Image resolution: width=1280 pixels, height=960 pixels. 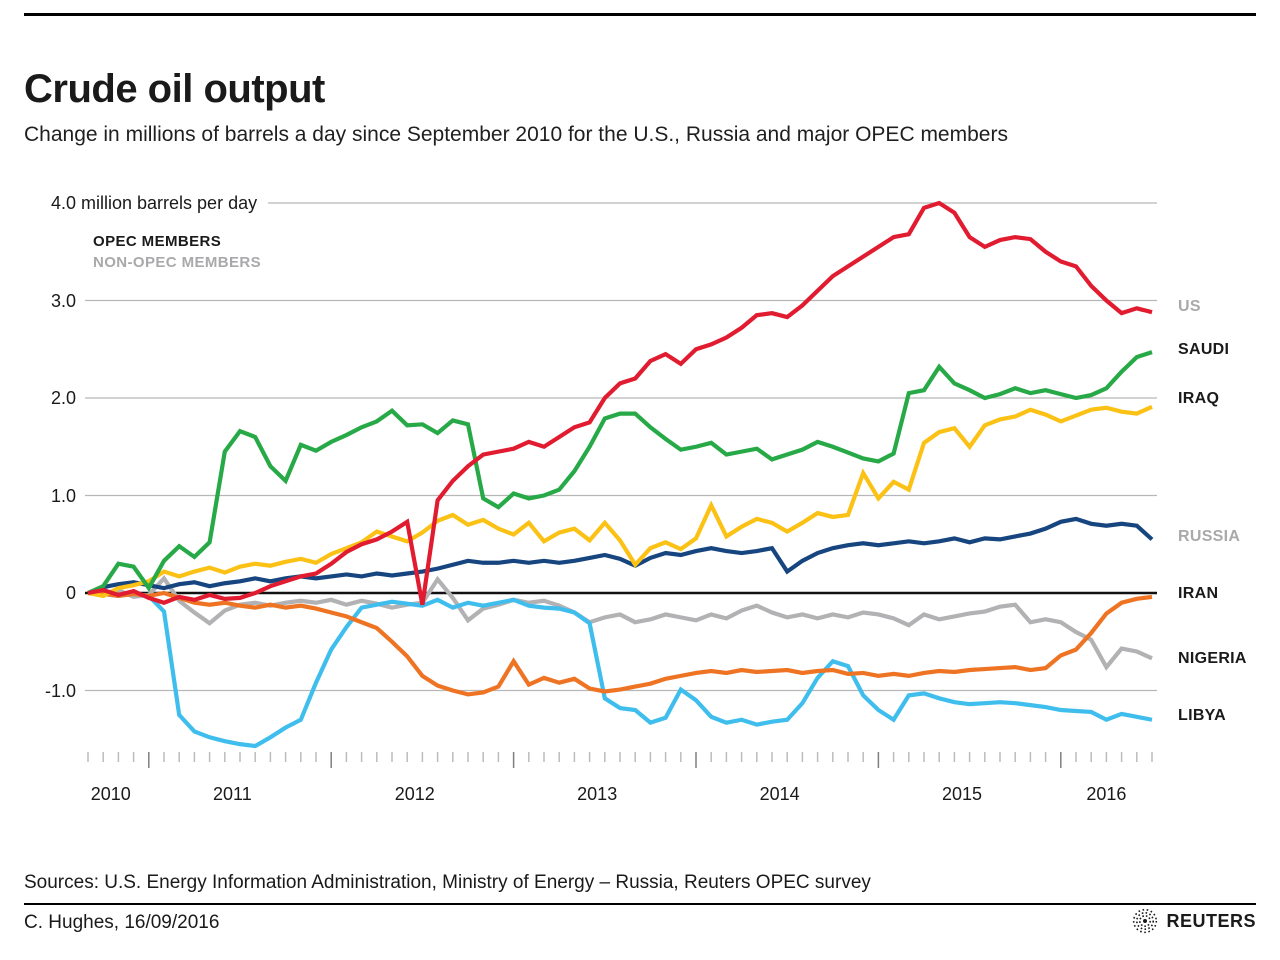 What do you see at coordinates (1202, 715) in the screenshot?
I see `series-label-libya: LIBYA` at bounding box center [1202, 715].